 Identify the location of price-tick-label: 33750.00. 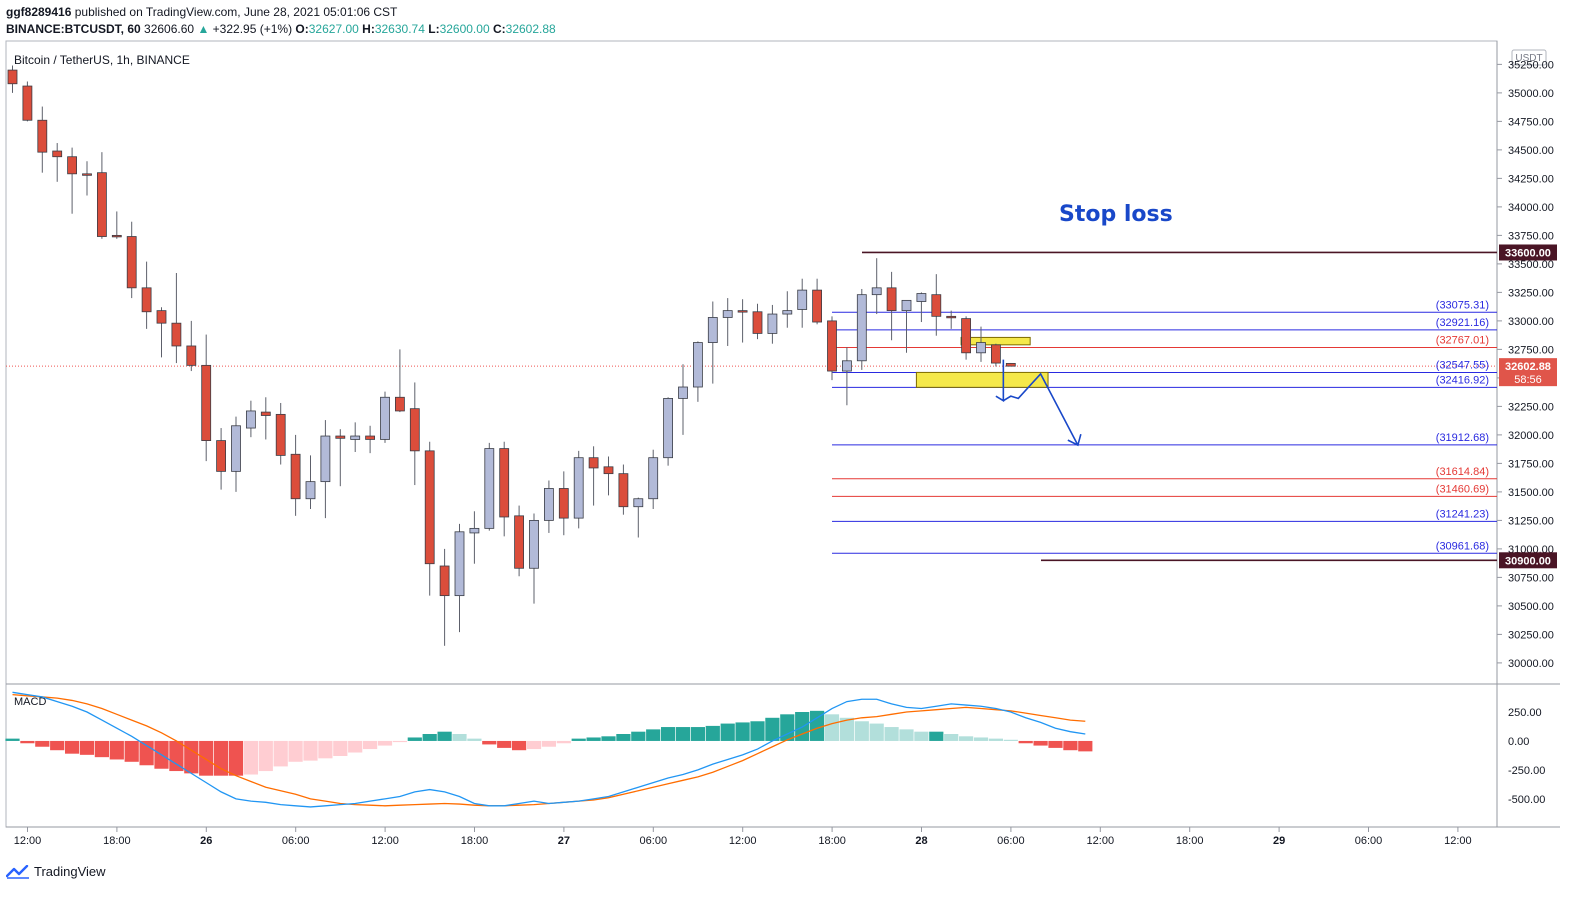
(1531, 236).